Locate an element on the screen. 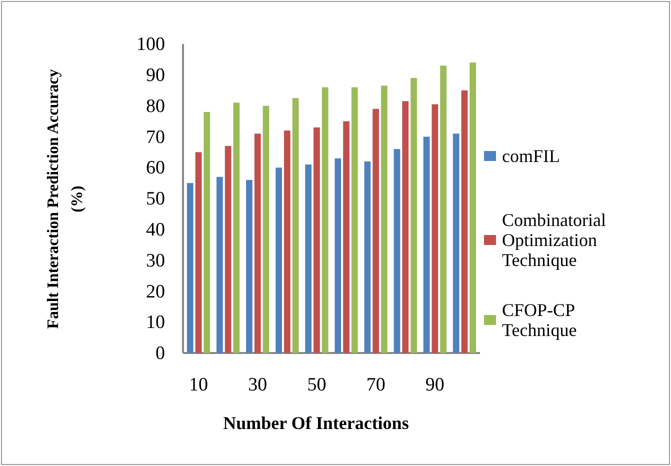 The width and height of the screenshot is (671, 466). x-tick-label: 30 is located at coordinates (258, 385).